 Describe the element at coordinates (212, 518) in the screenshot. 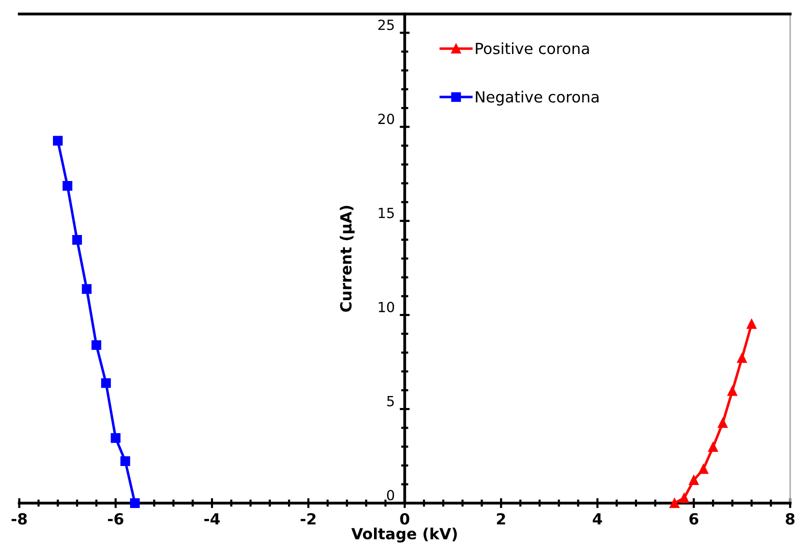

I see `x-tick-label: -4` at that location.